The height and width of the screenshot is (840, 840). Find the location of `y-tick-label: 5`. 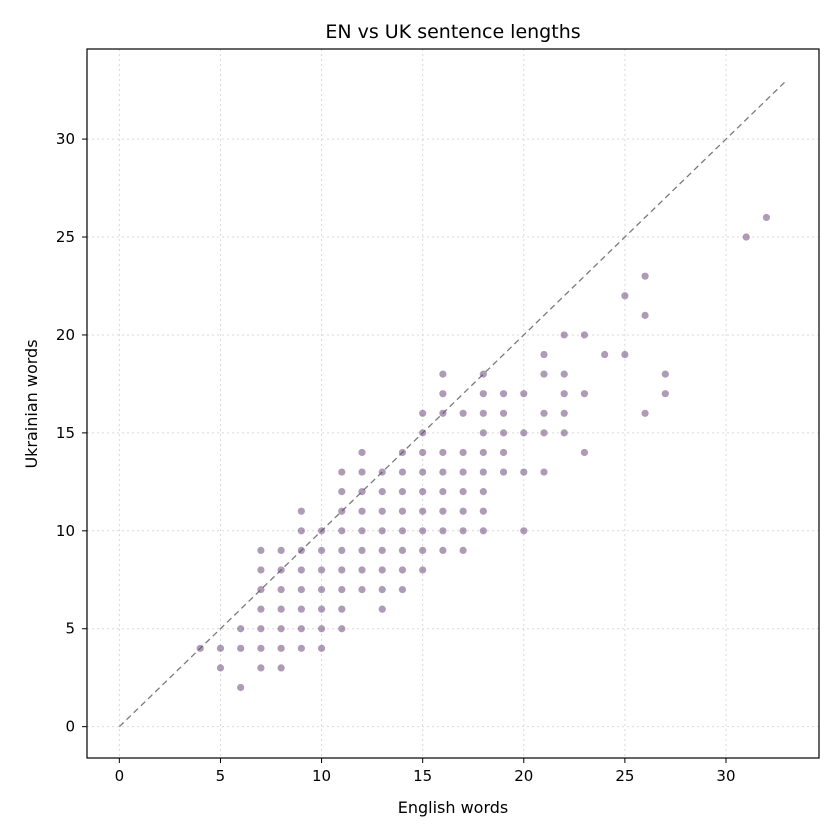

y-tick-label: 5 is located at coordinates (70, 629).